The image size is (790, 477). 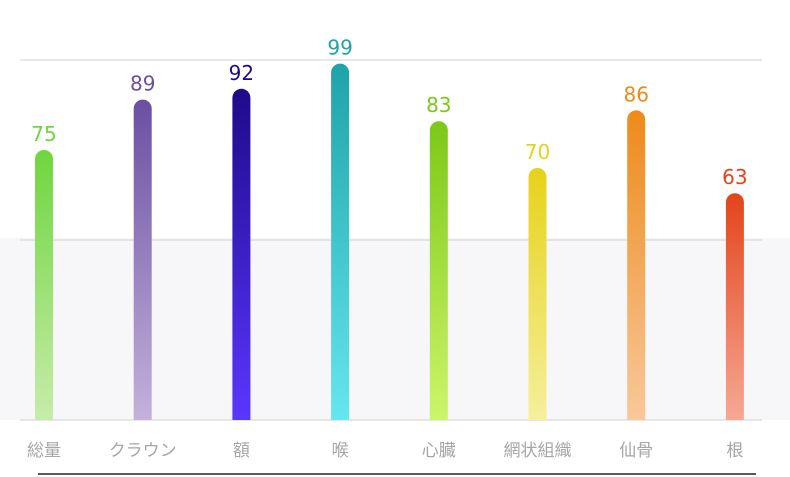 I want to click on value-label: 70, so click(x=537, y=152).